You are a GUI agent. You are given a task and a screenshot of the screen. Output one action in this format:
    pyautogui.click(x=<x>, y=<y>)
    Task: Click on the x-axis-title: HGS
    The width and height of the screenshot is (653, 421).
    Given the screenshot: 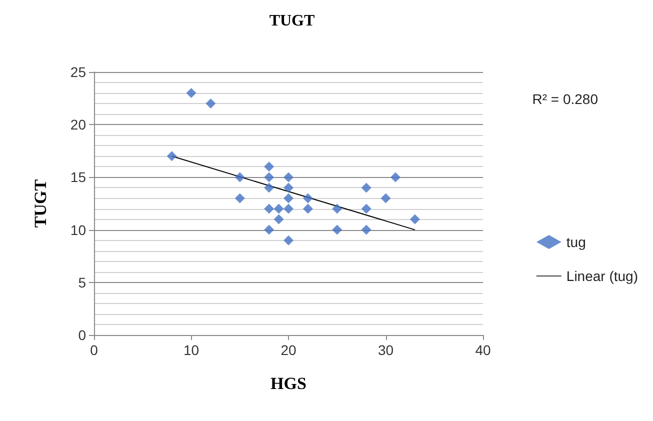 What is the action you would take?
    pyautogui.click(x=288, y=383)
    